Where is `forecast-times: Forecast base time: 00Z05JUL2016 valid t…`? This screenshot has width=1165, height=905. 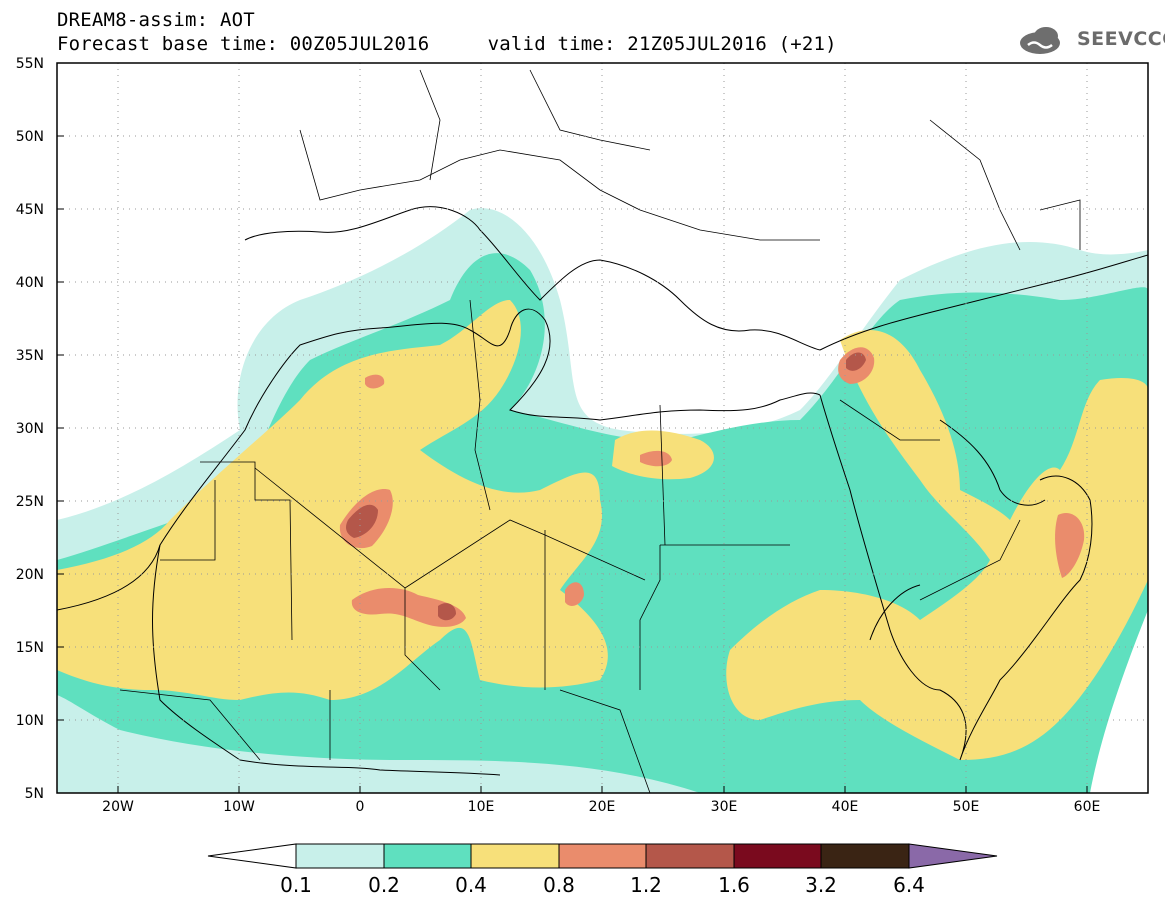
forecast-times: Forecast base time: 00Z05JUL2016 valid t… is located at coordinates (447, 44).